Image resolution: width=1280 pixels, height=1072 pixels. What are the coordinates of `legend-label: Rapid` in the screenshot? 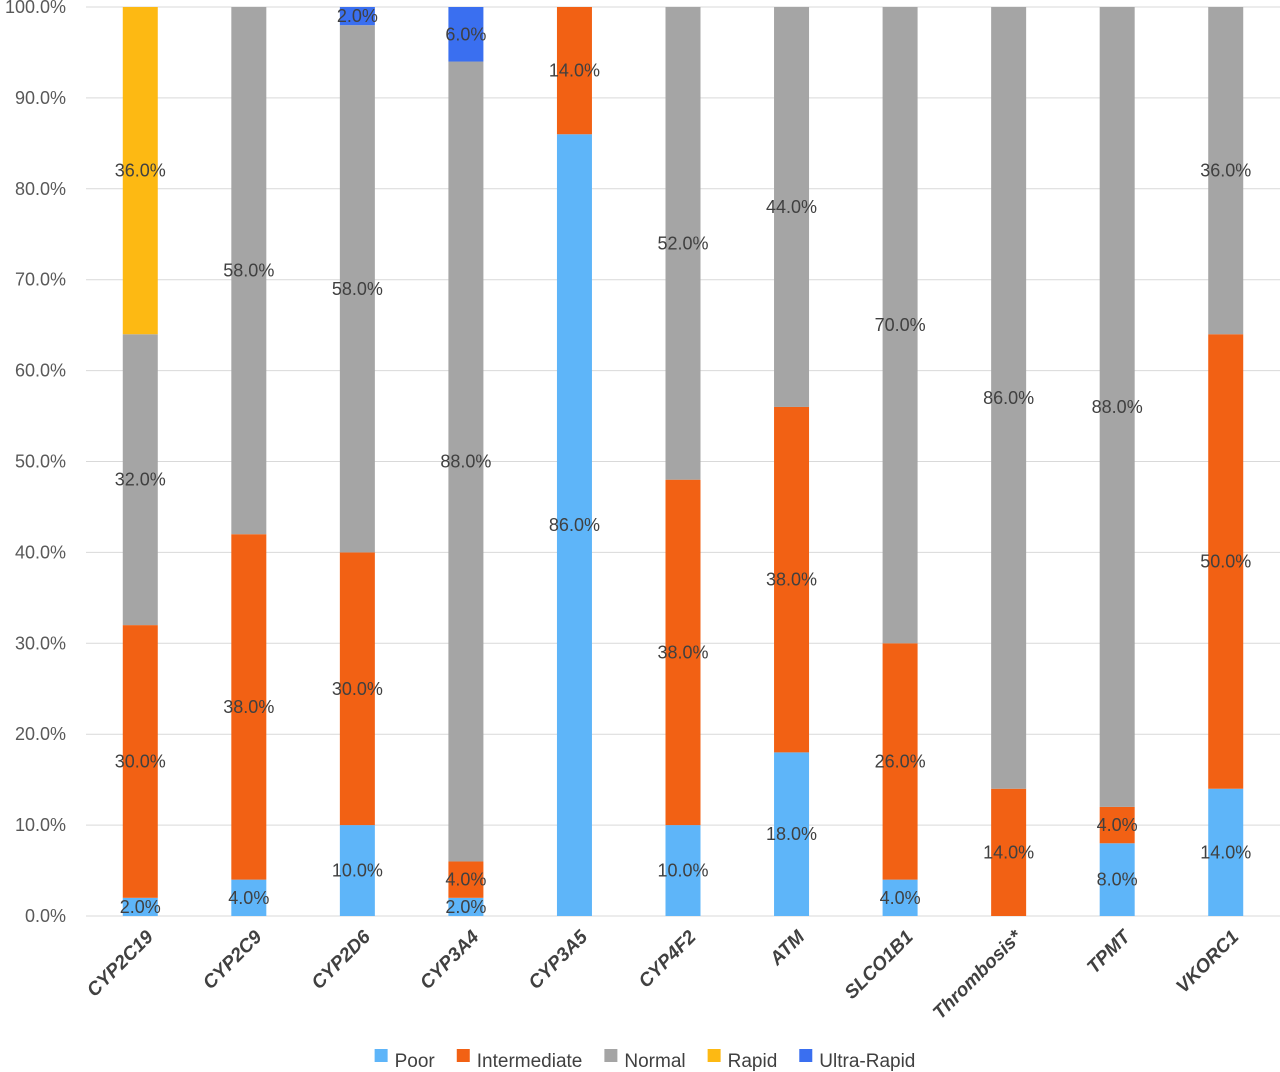 It's located at (753, 1061).